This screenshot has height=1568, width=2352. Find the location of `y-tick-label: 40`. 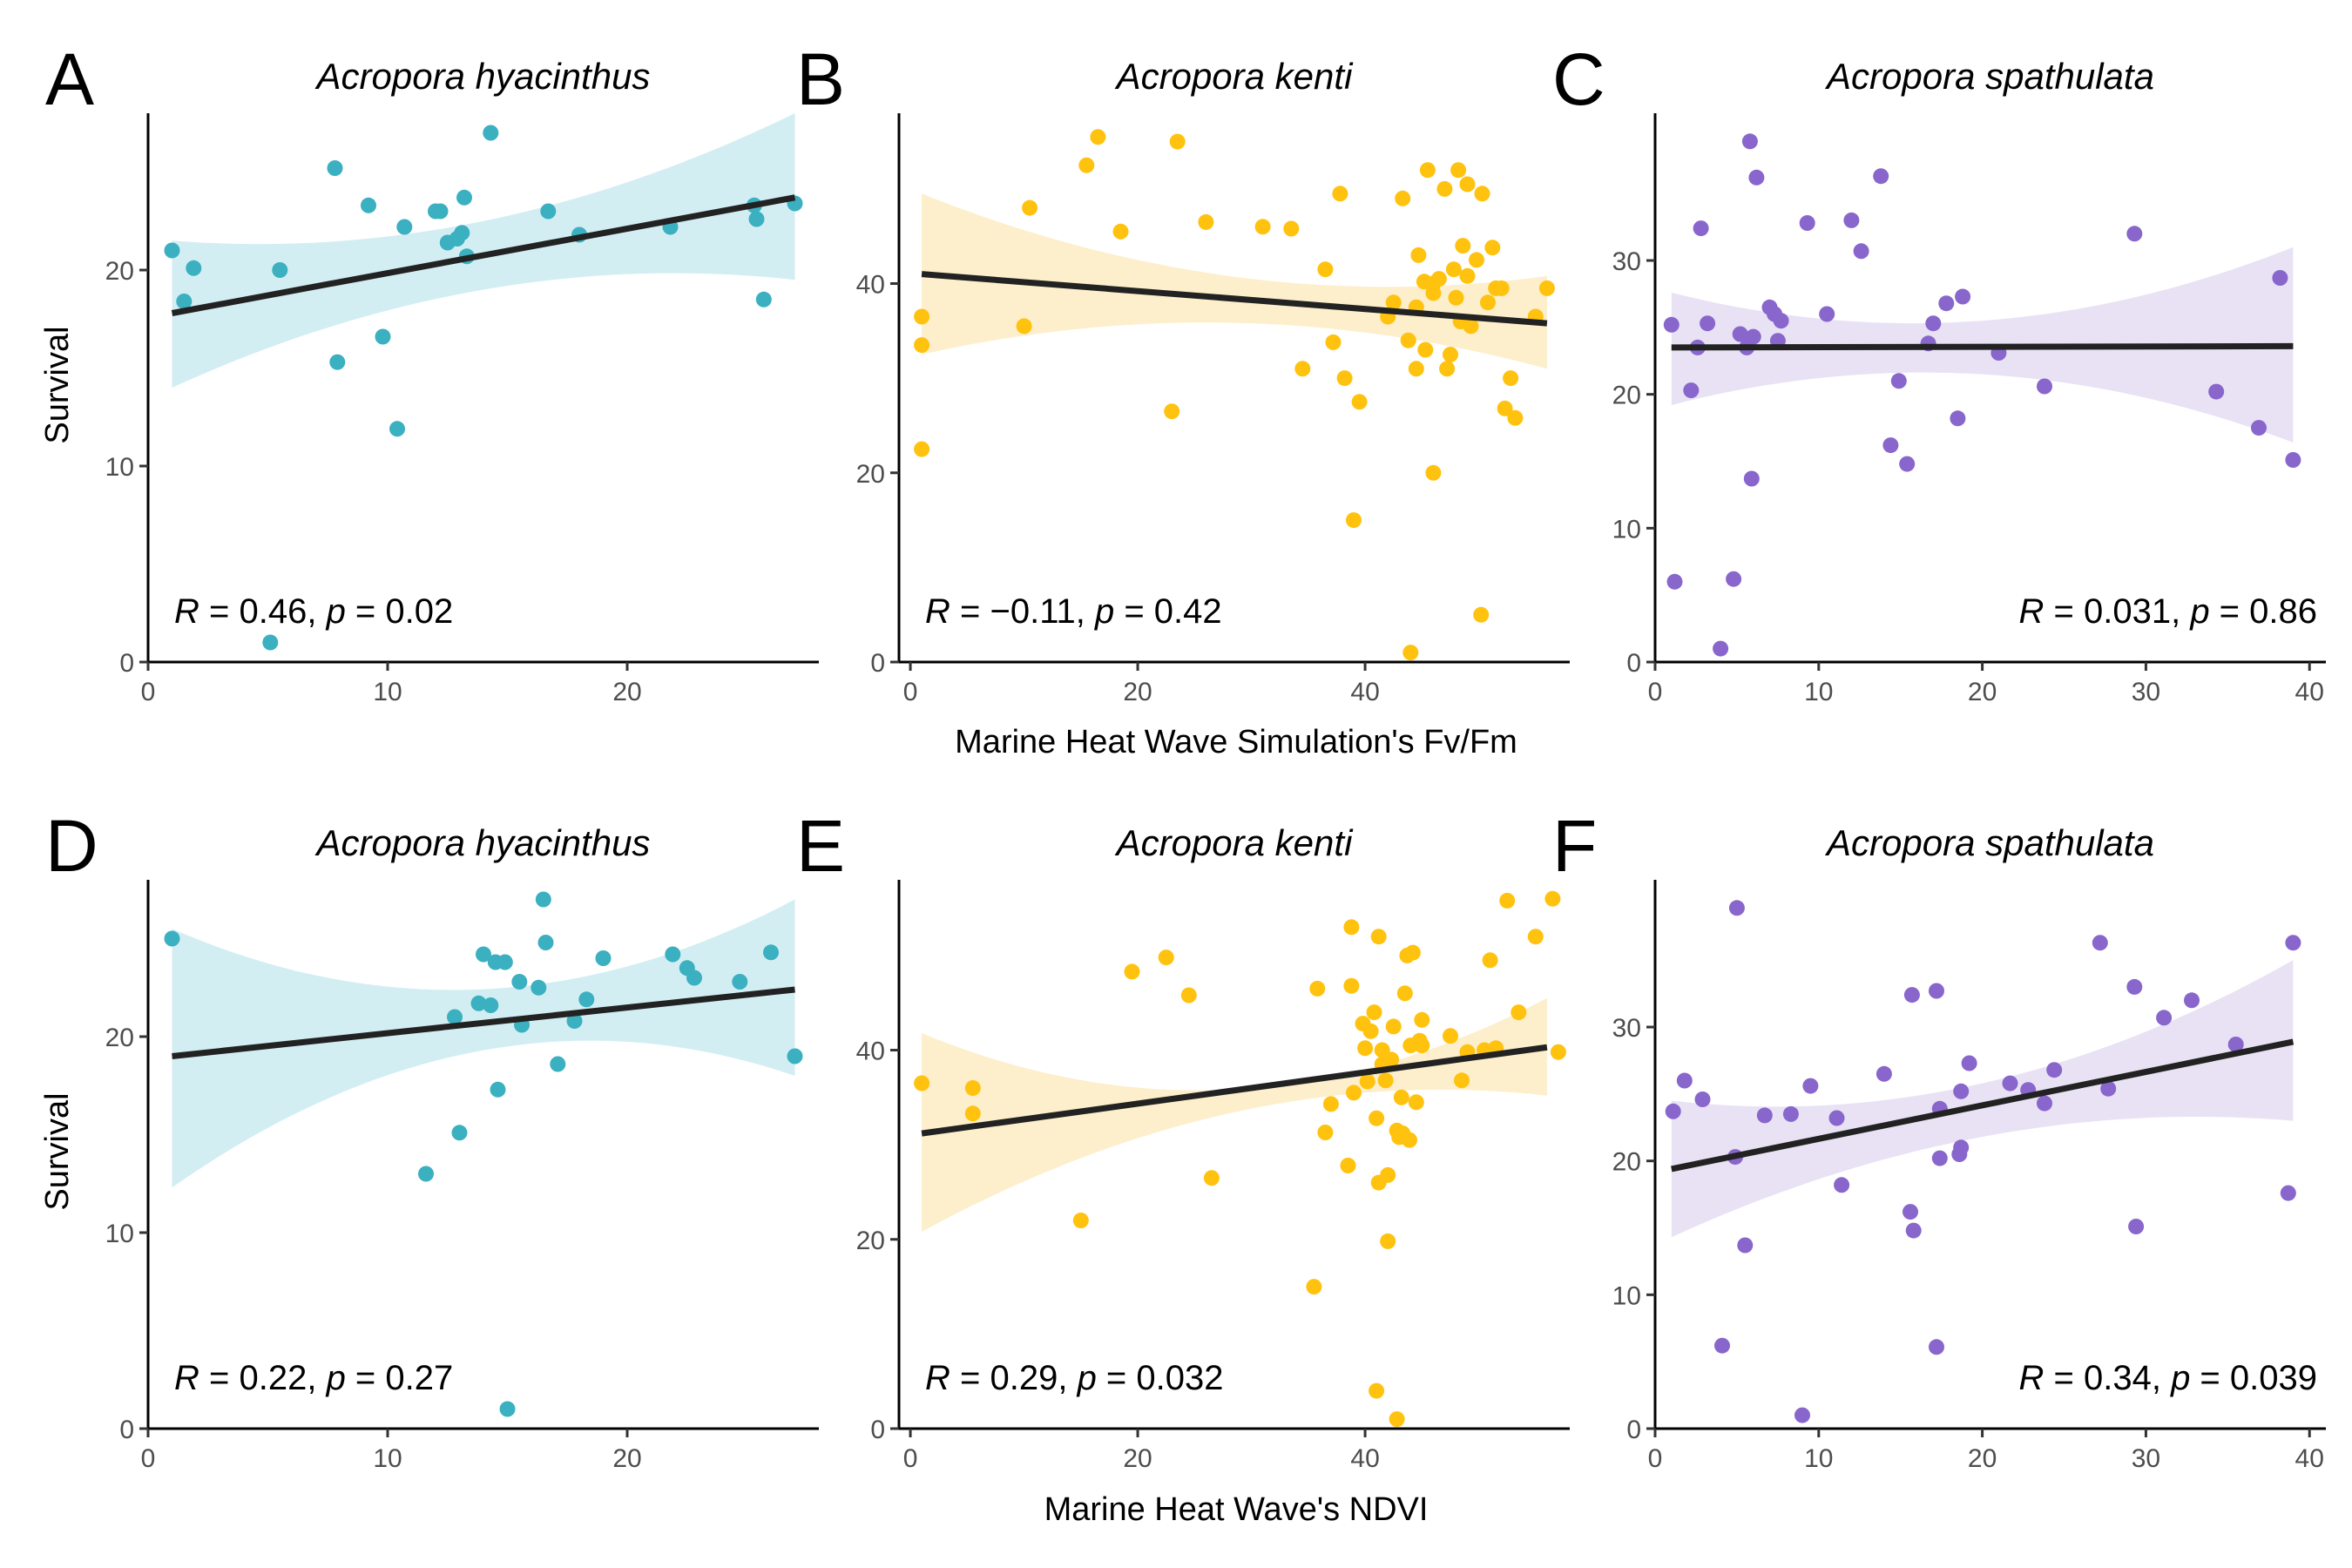

y-tick-label: 40 is located at coordinates (870, 1051).